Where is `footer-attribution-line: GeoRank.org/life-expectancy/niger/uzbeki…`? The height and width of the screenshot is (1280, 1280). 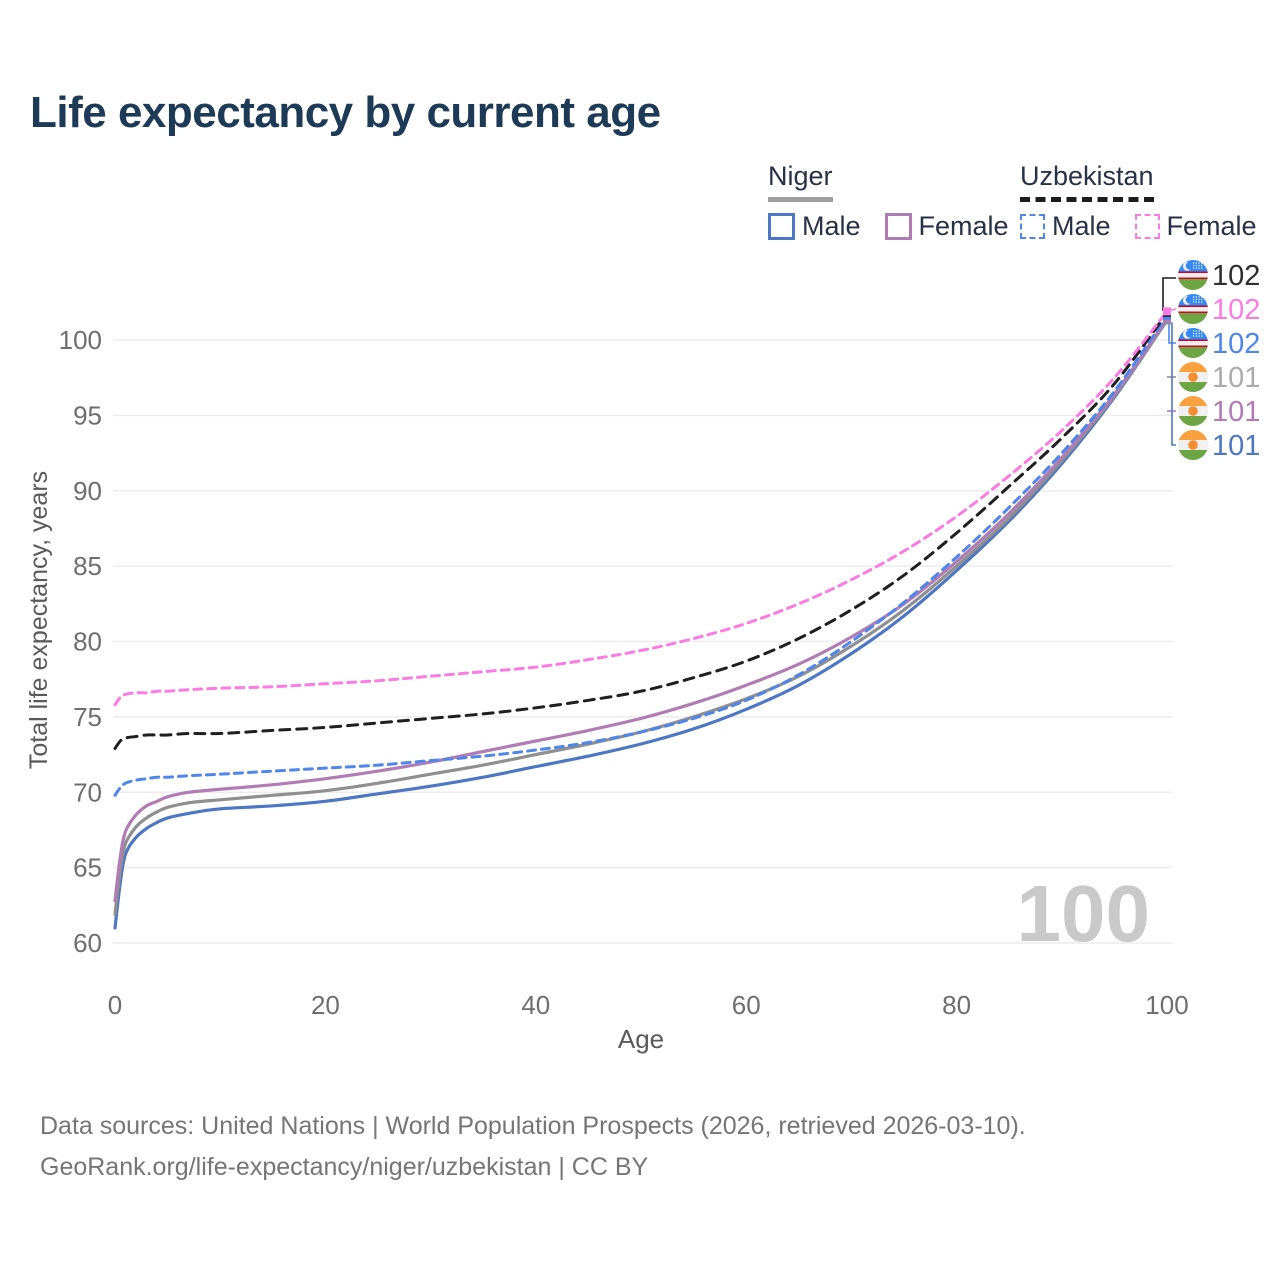
footer-attribution-line: GeoRank.org/life-expectancy/niger/uzbeki… is located at coordinates (344, 1167).